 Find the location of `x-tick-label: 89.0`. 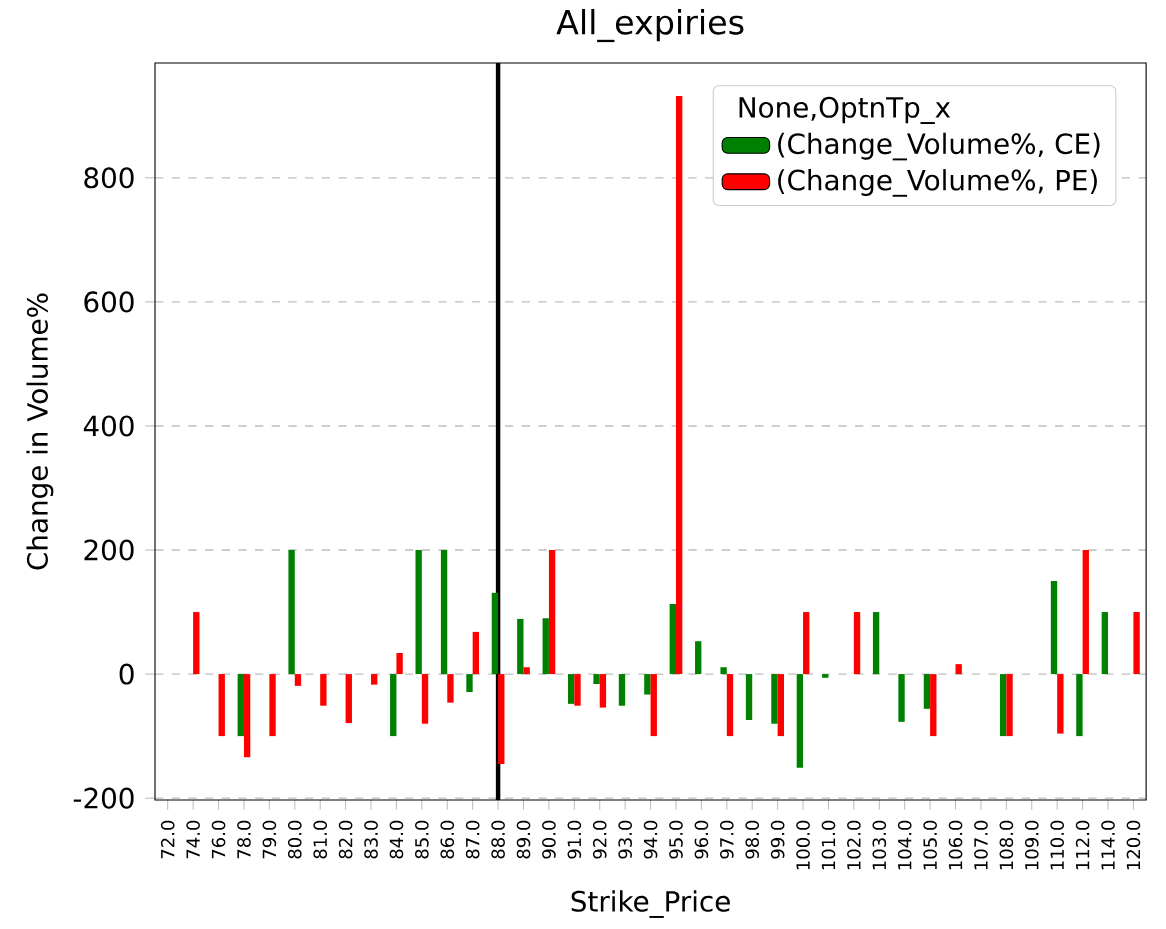

x-tick-label: 89.0 is located at coordinates (523, 839).